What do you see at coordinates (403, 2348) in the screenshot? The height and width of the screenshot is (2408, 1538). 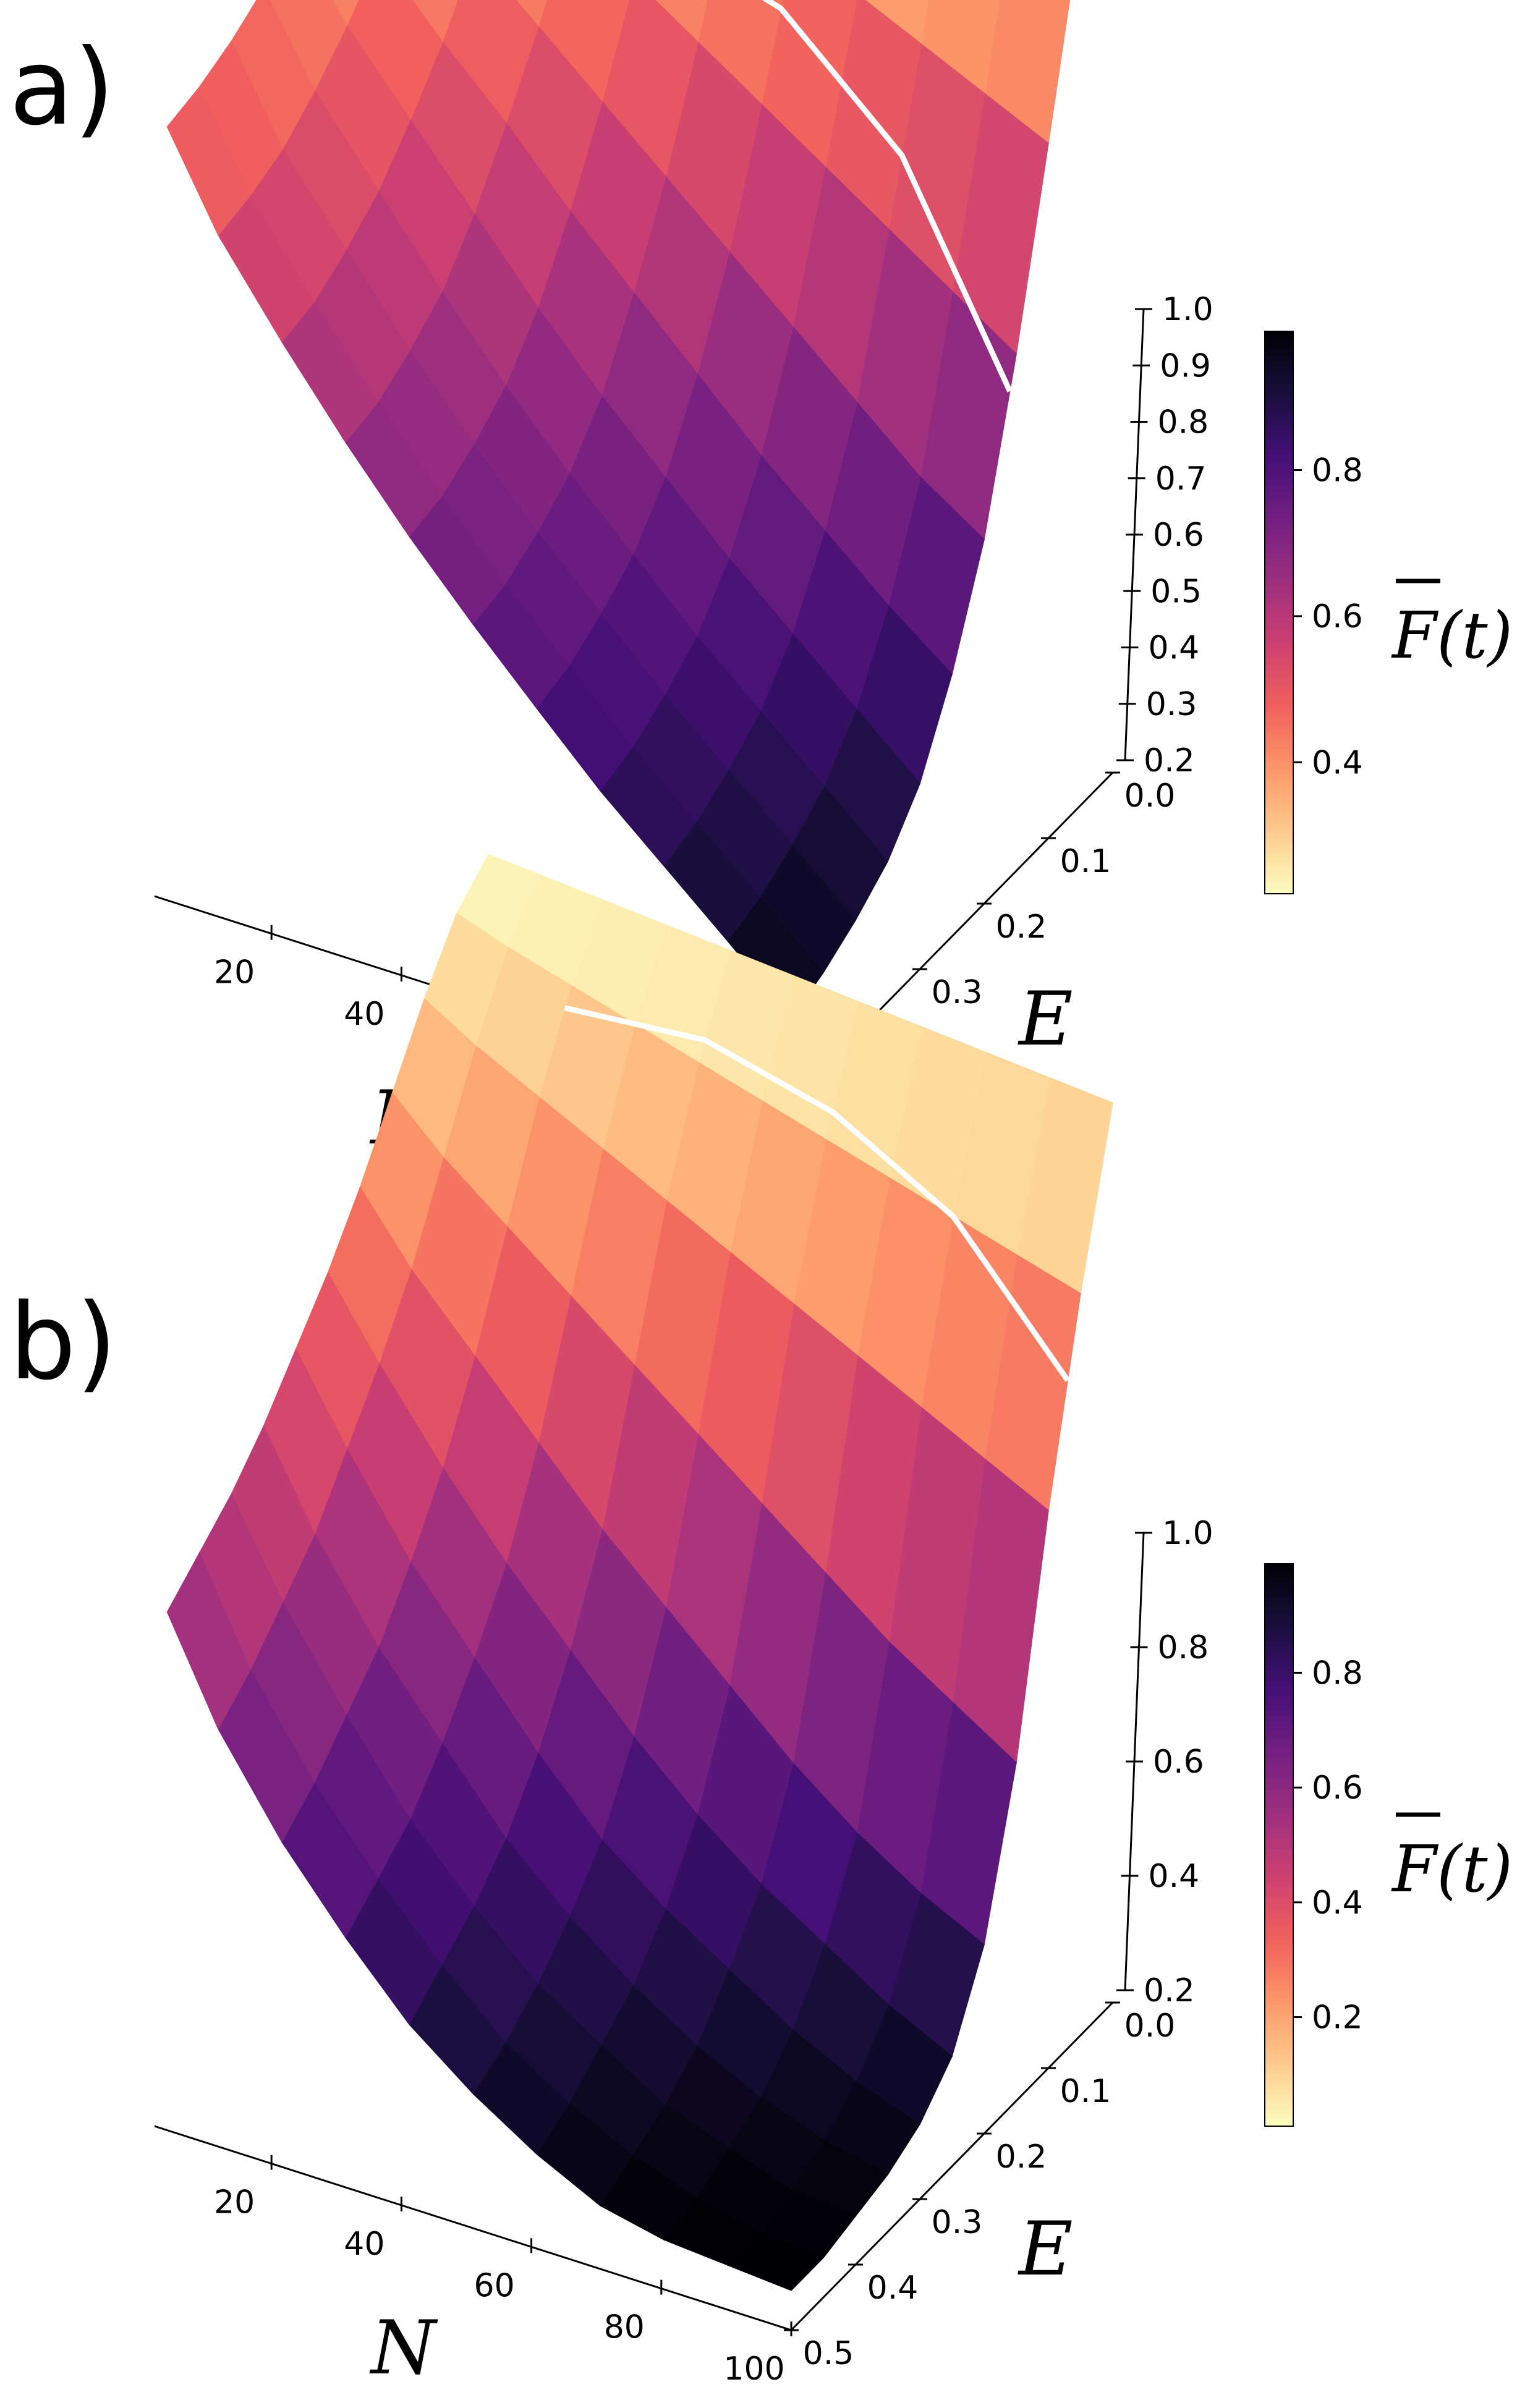 I see `x-axis-label-b: N` at bounding box center [403, 2348].